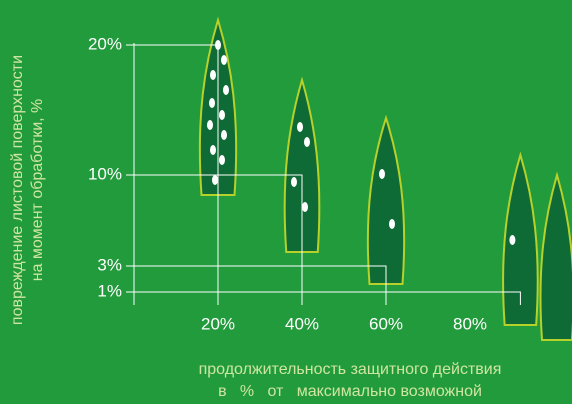 The image size is (572, 404). What do you see at coordinates (17, 190) in the screenshot?
I see `y-title-line: повреждение листовой поверхности` at bounding box center [17, 190].